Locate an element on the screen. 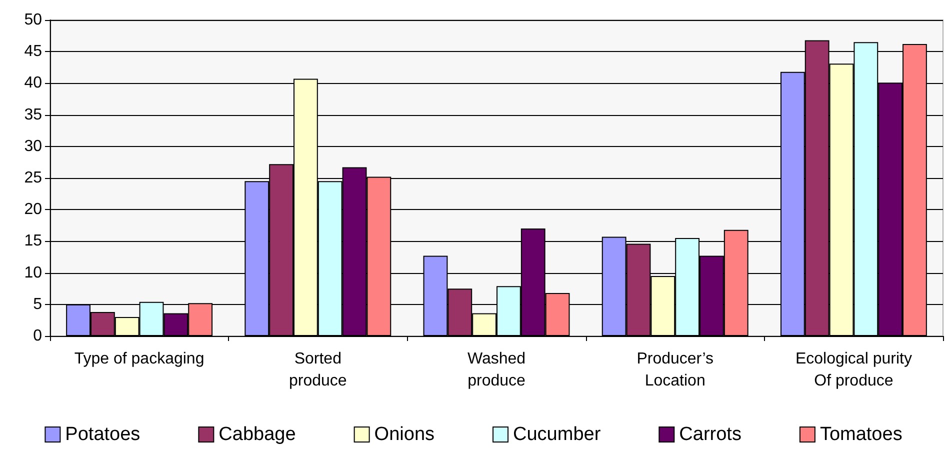 This screenshot has height=455, width=947. legend-label: Cabbage is located at coordinates (257, 434).